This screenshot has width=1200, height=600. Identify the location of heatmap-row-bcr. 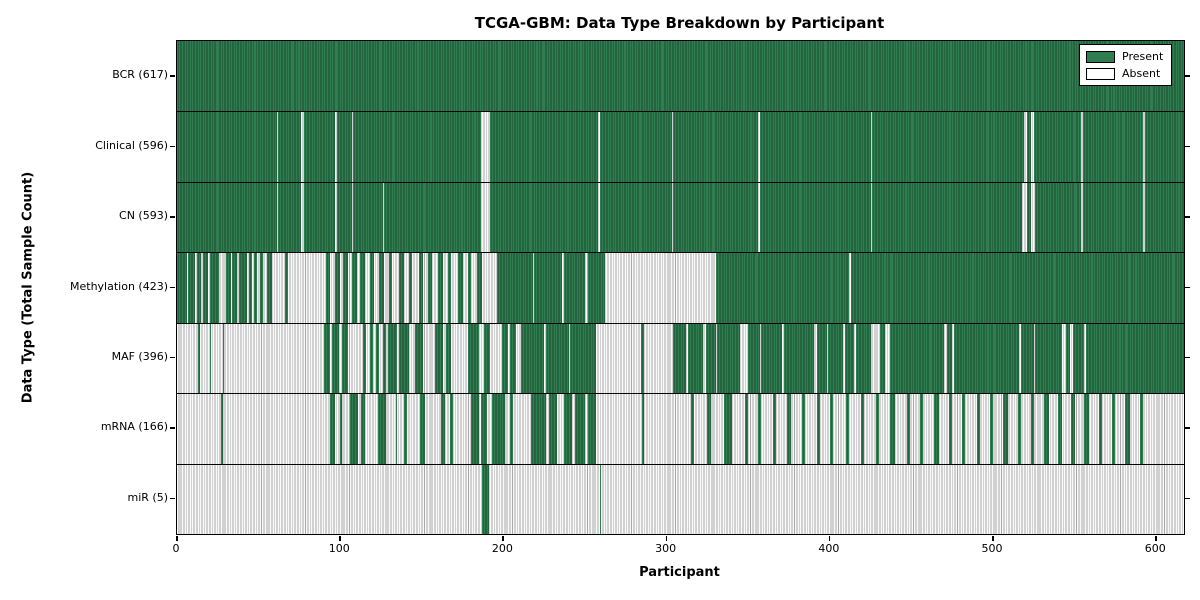
(680, 76).